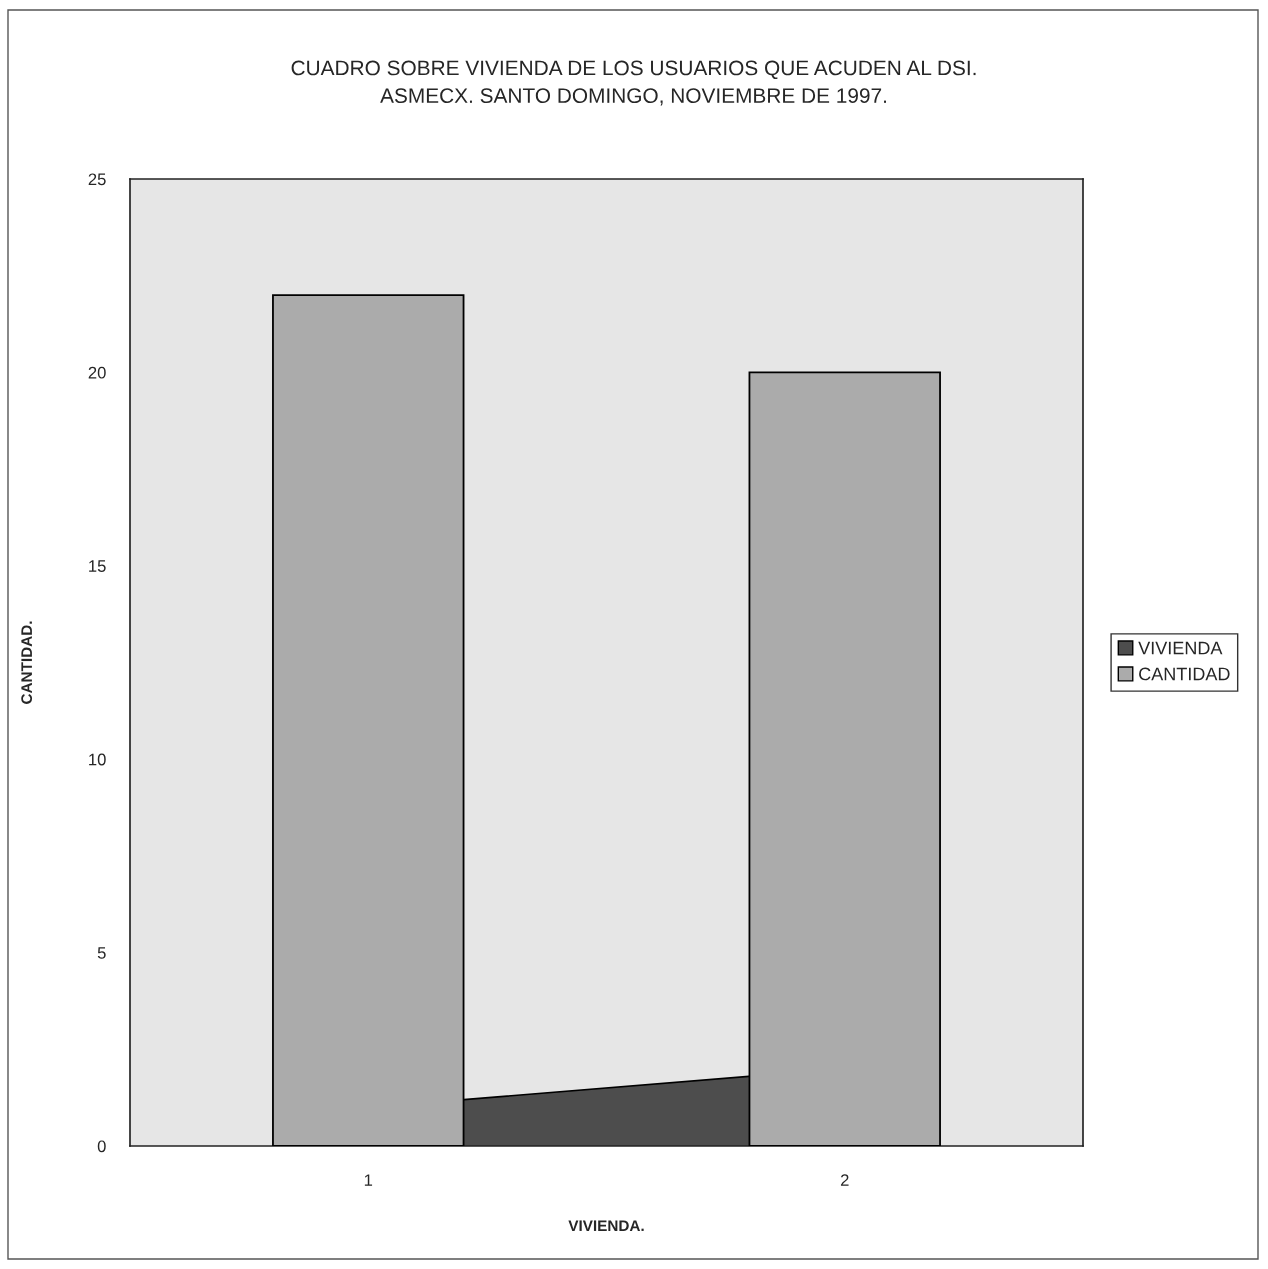  Describe the element at coordinates (1184, 674) in the screenshot. I see `legend-label: CANTIDAD` at that location.